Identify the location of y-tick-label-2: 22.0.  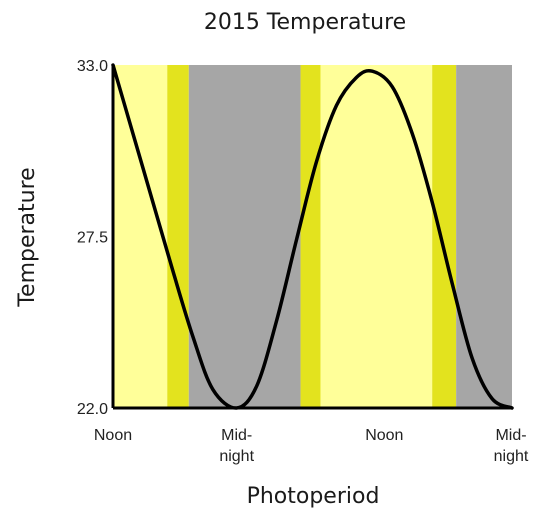
(92, 409).